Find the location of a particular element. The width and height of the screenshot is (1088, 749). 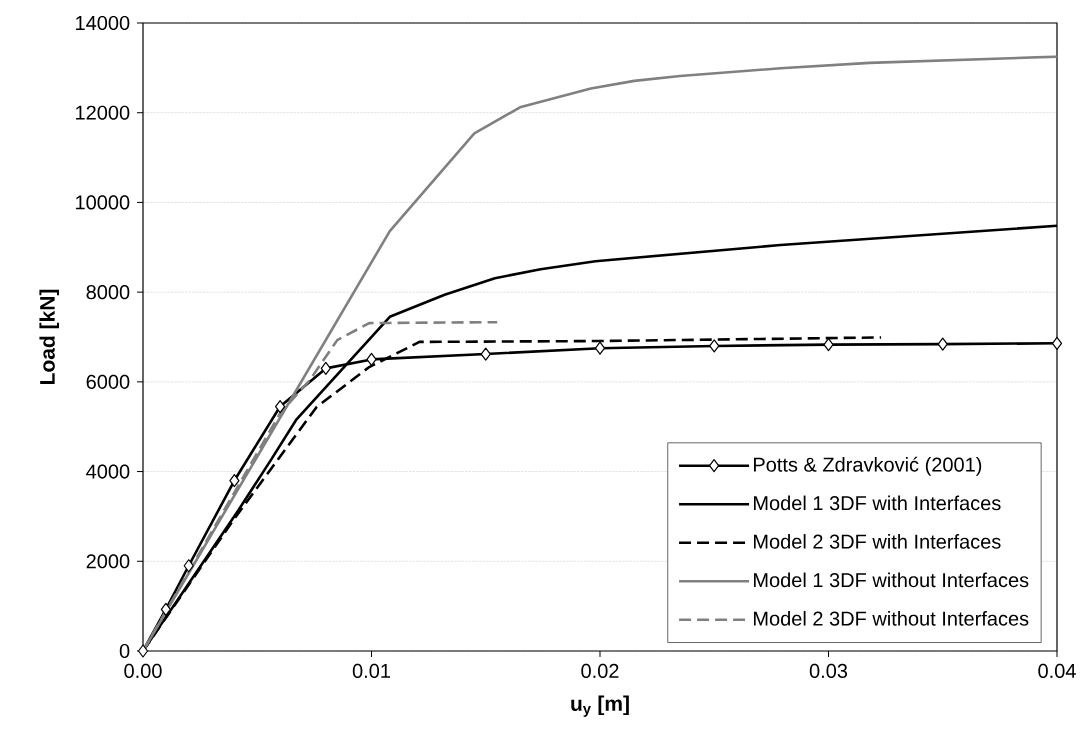

y-tick-label: 8000 is located at coordinates (108, 292).